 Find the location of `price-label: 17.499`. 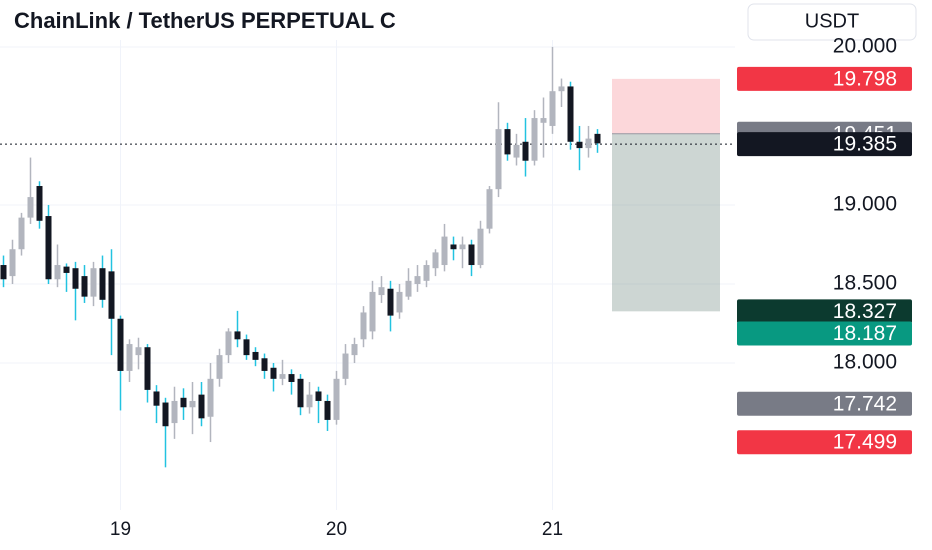

price-label: 17.499 is located at coordinates (865, 442).